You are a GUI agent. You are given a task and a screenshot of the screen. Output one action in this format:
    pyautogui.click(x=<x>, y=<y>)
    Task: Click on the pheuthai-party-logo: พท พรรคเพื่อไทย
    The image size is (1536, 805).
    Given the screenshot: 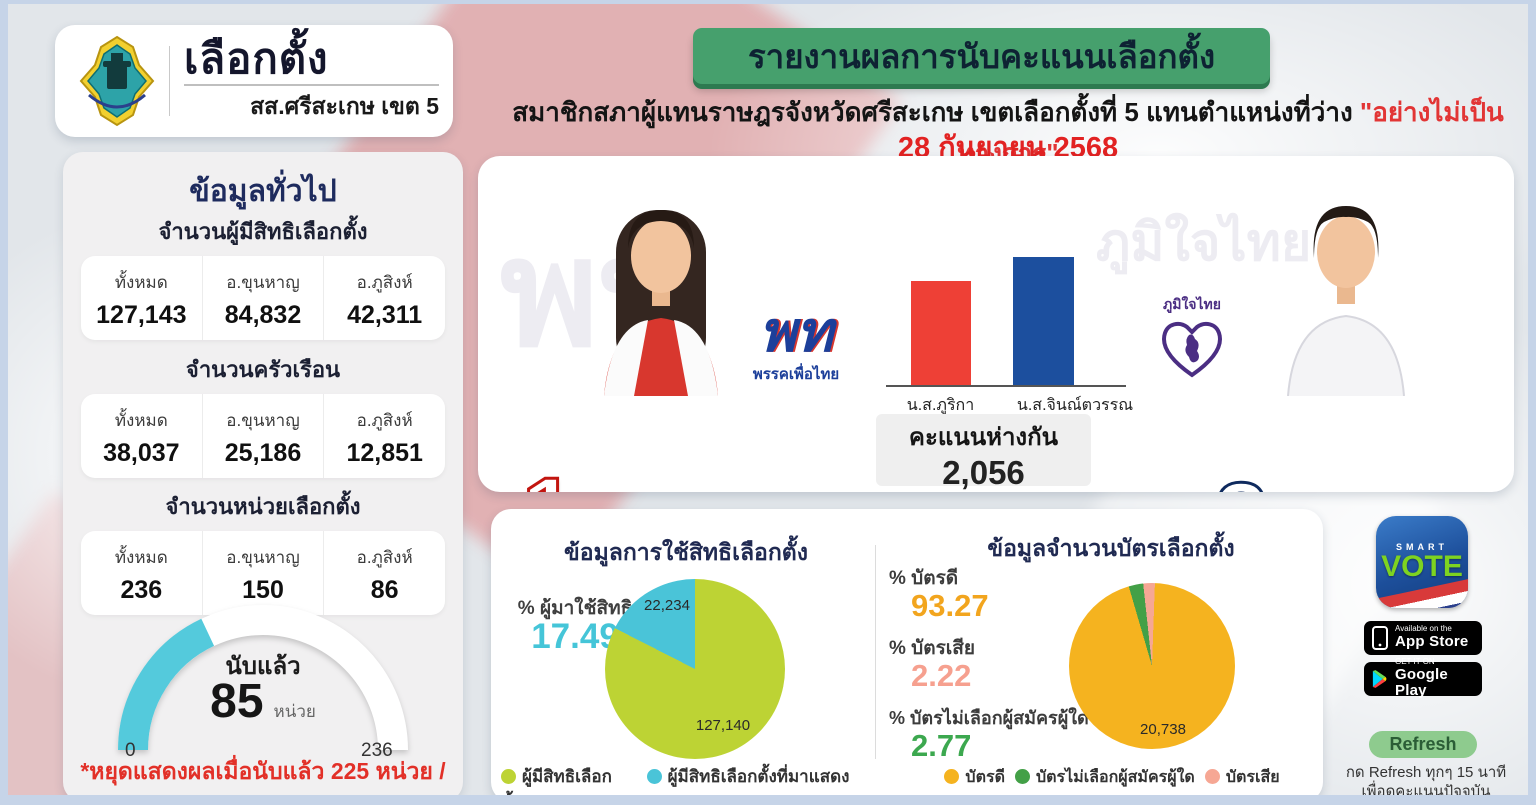 What is the action you would take?
    pyautogui.click(x=796, y=345)
    